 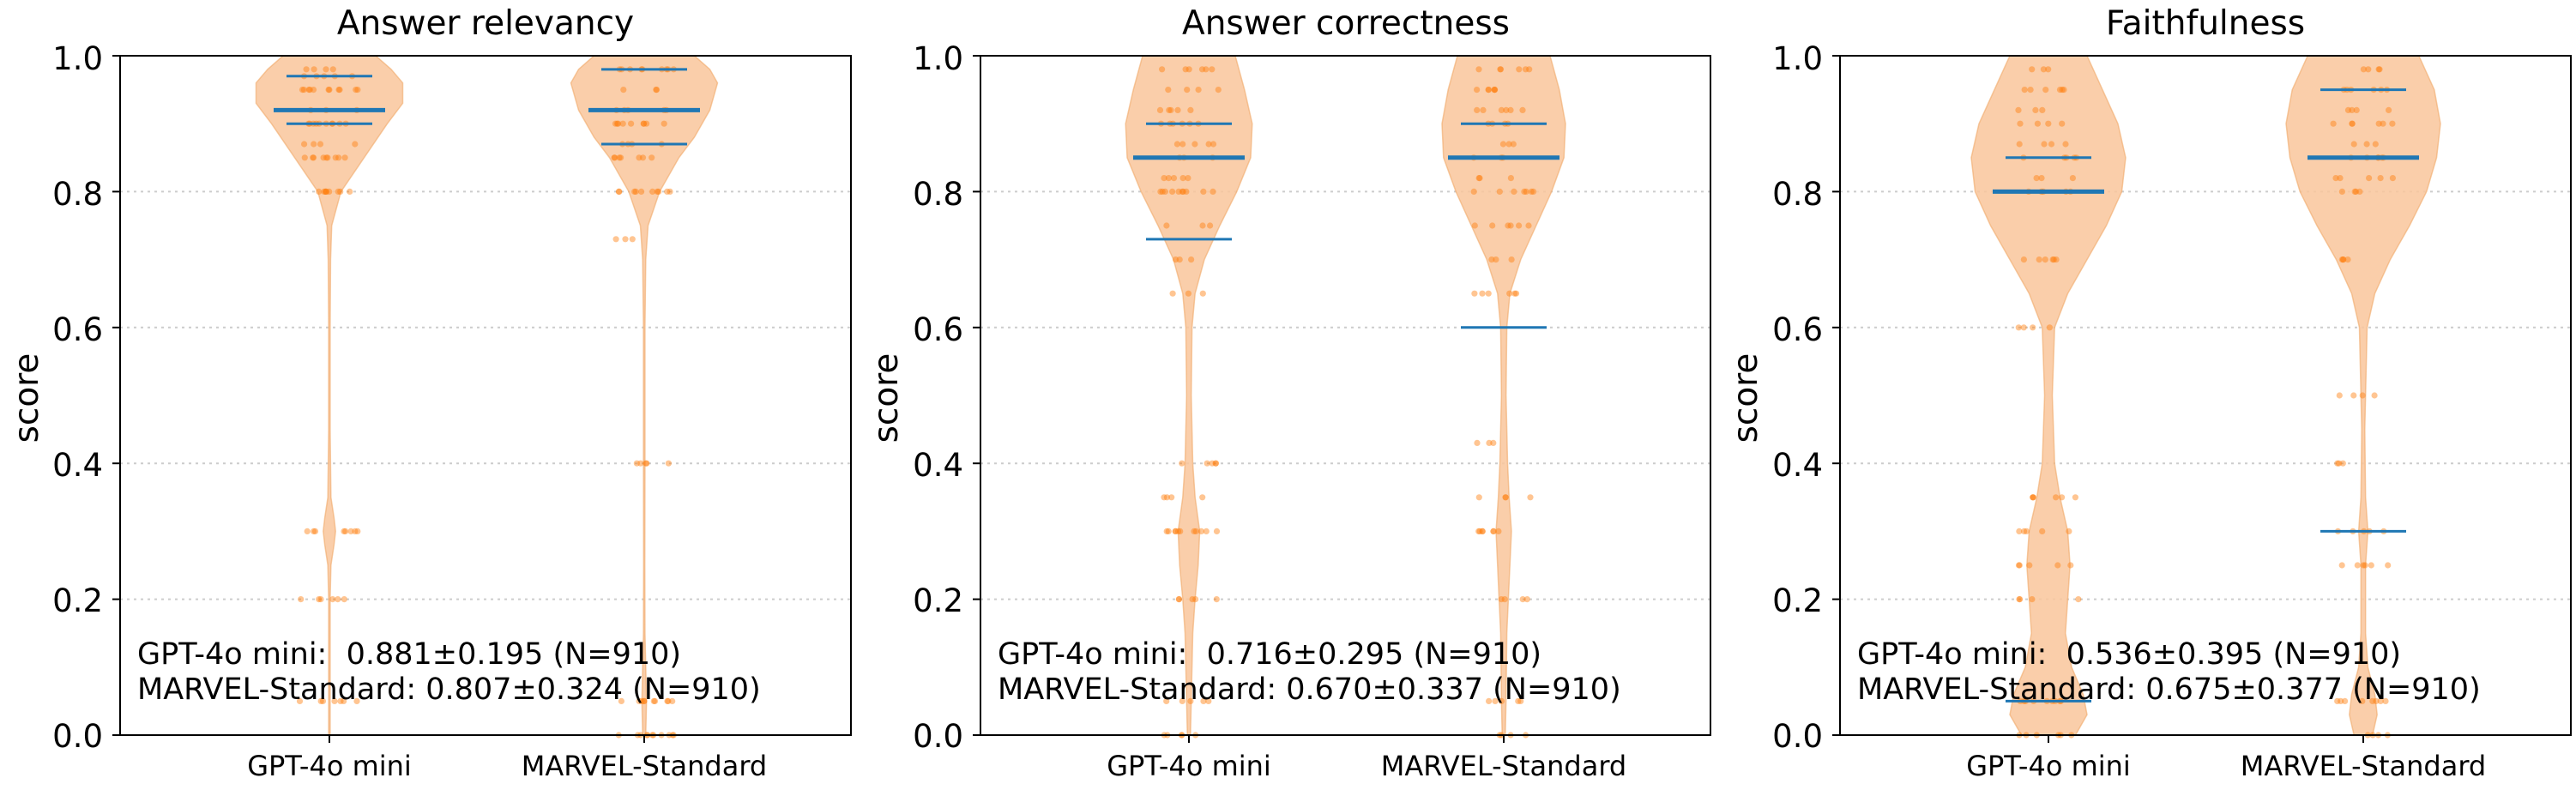 I want to click on x-tick-label: GPT-4o mini, so click(x=329, y=766).